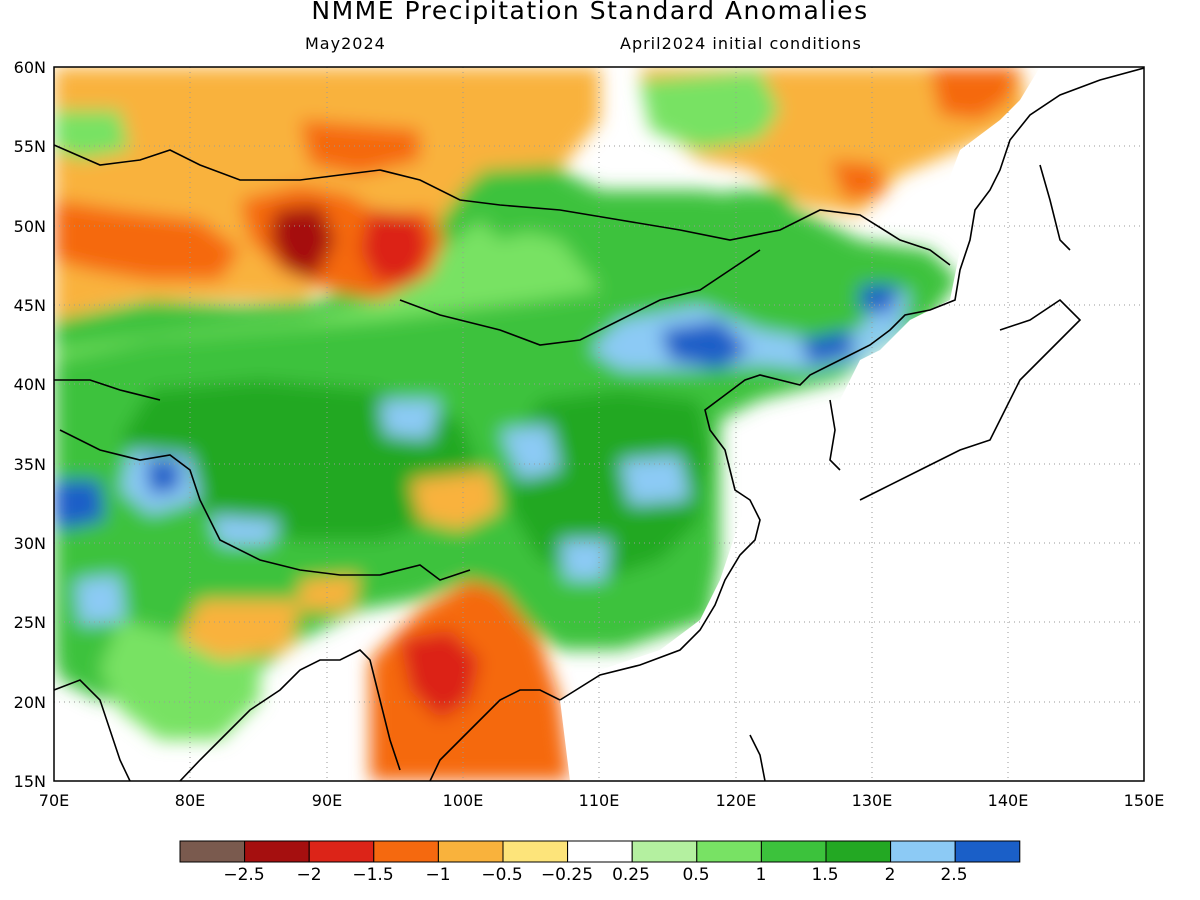  What do you see at coordinates (372, 875) in the screenshot?
I see `colorbar-label: −1.5` at bounding box center [372, 875].